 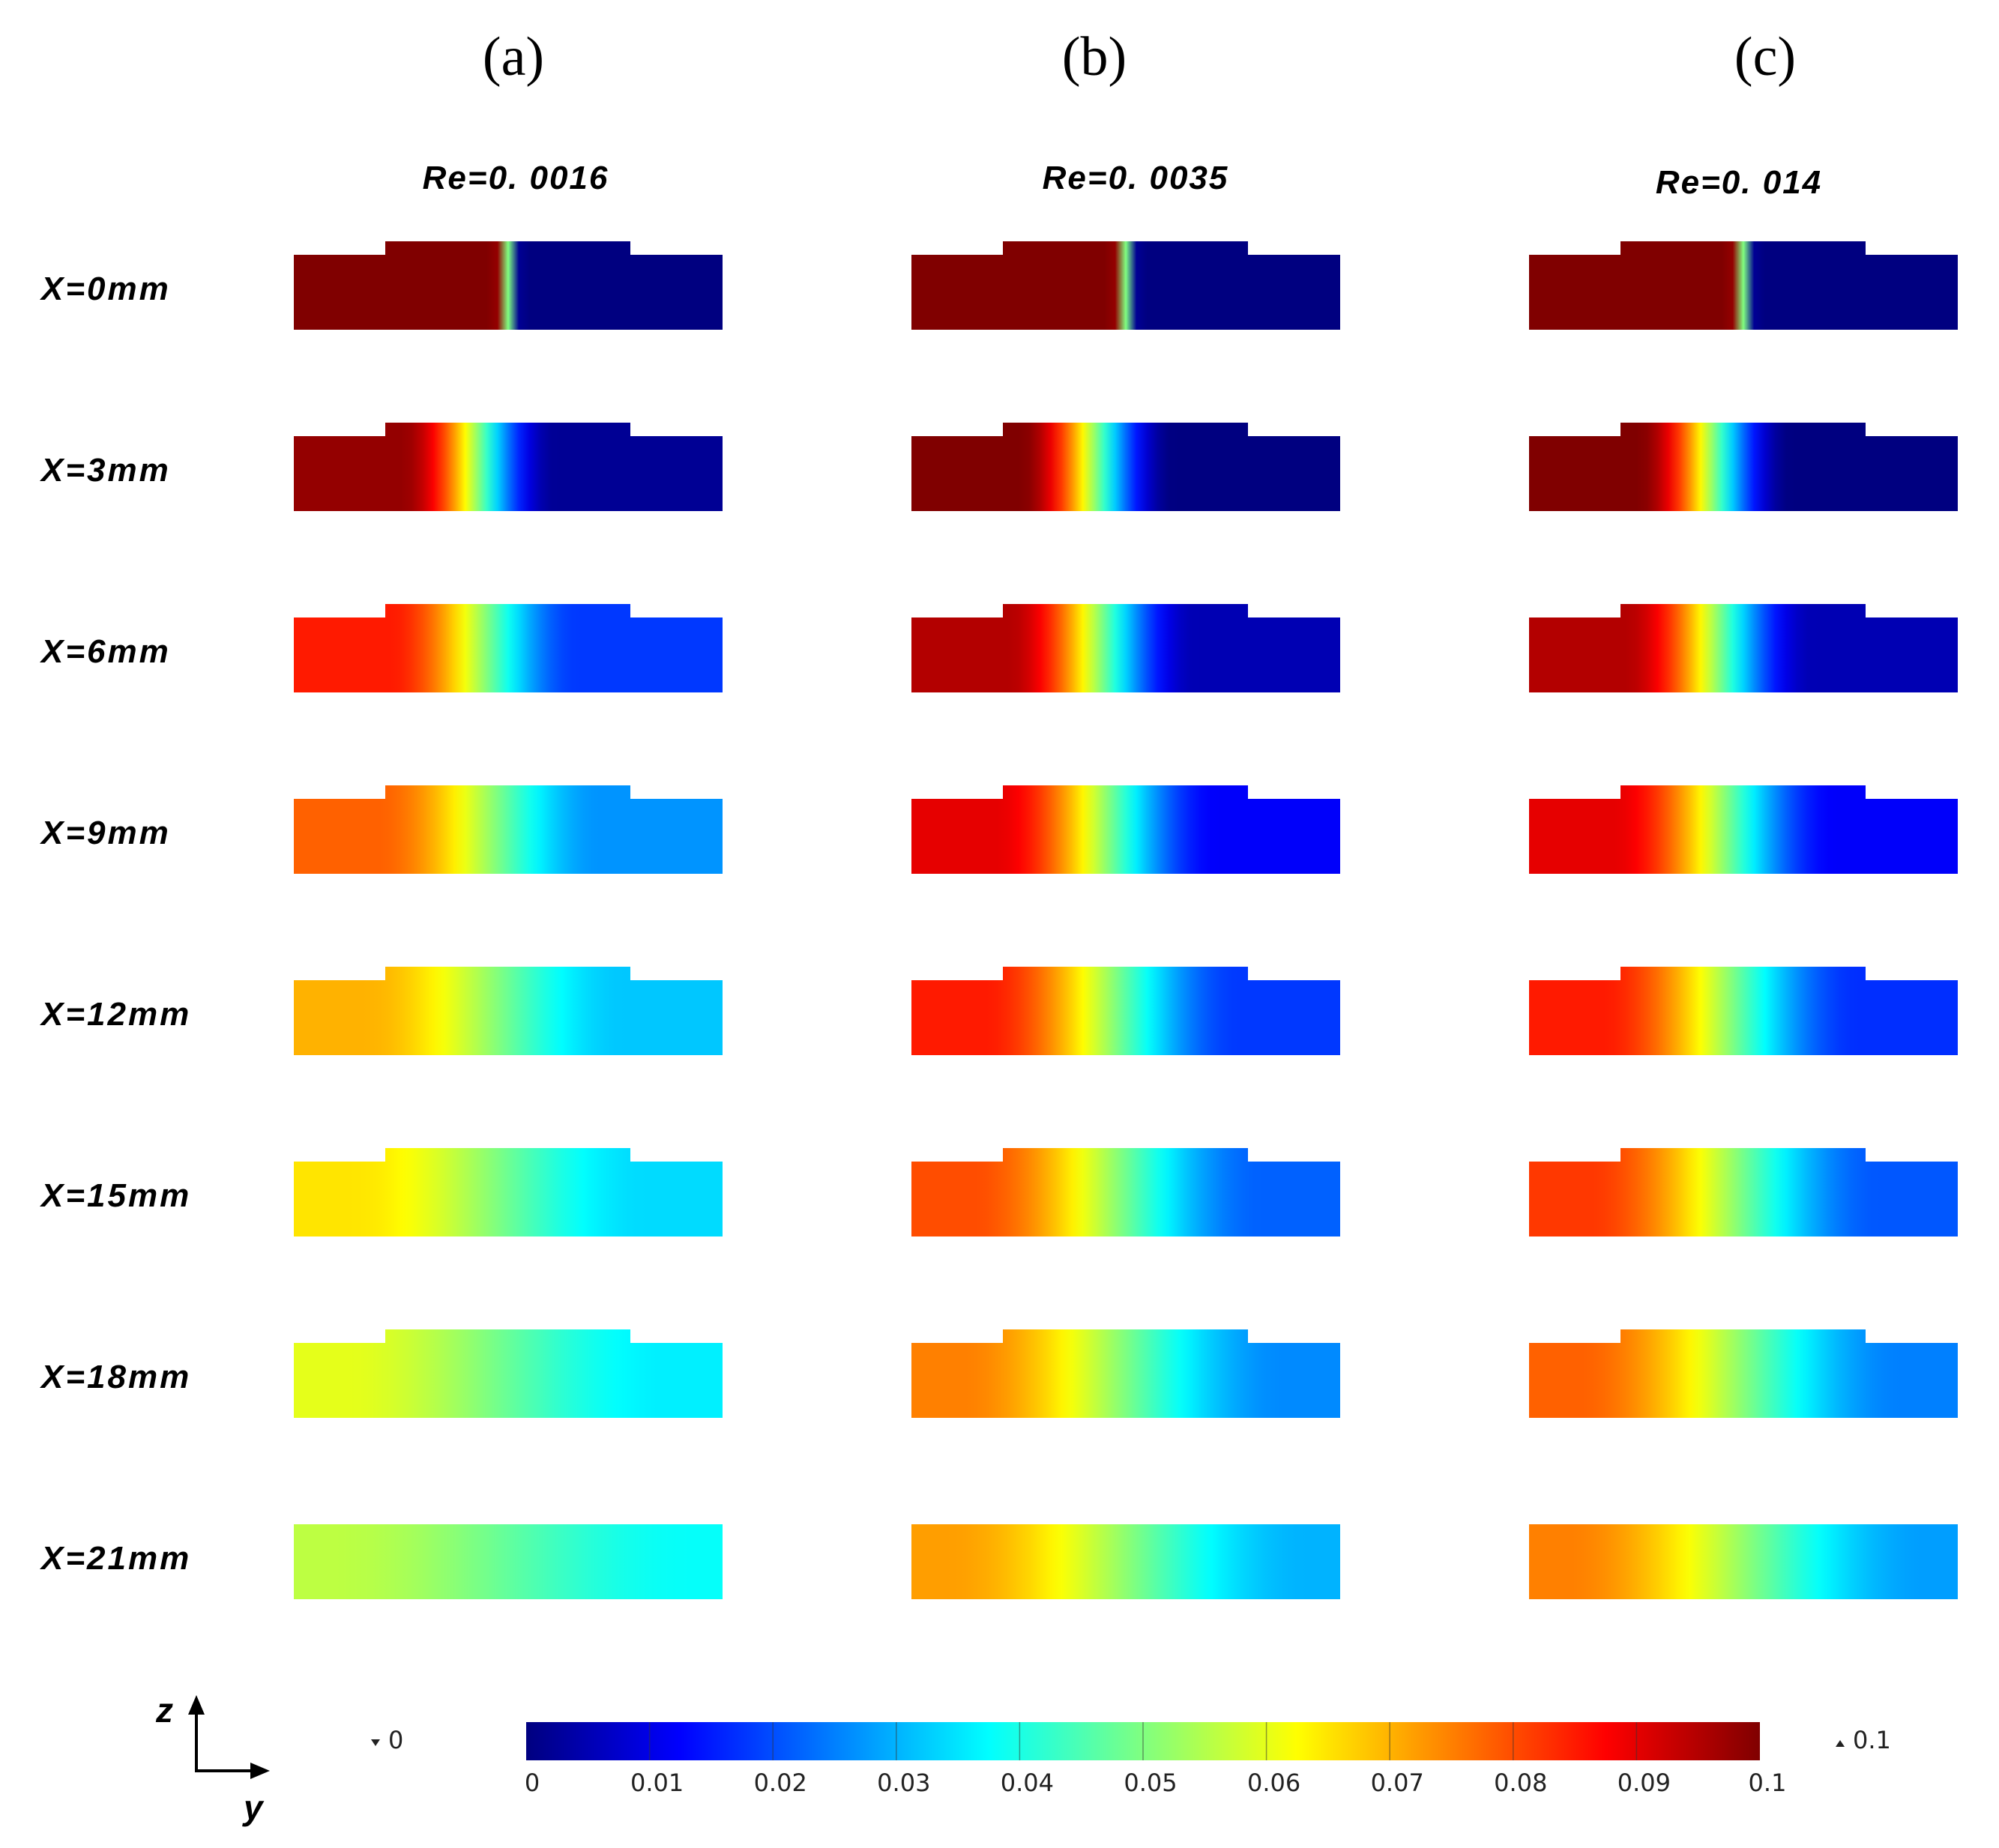 What do you see at coordinates (657, 1783) in the screenshot?
I see `colorbar-tick-label: 0.01` at bounding box center [657, 1783].